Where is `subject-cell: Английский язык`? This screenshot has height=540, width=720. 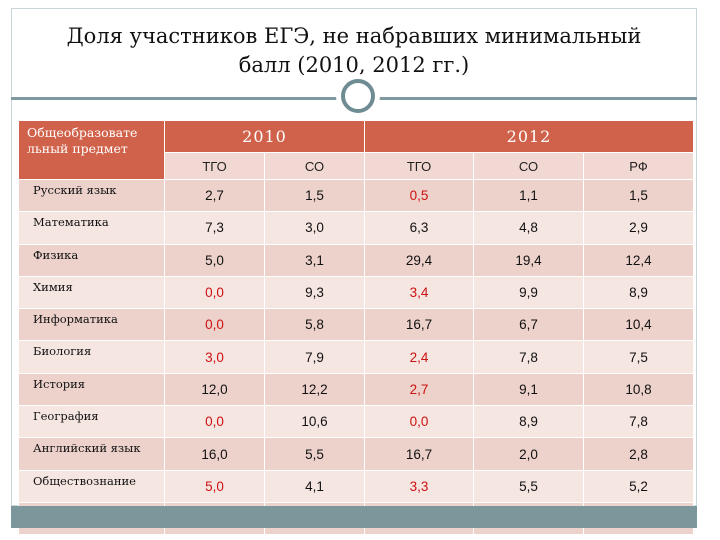 subject-cell: Английский язык is located at coordinates (91, 454).